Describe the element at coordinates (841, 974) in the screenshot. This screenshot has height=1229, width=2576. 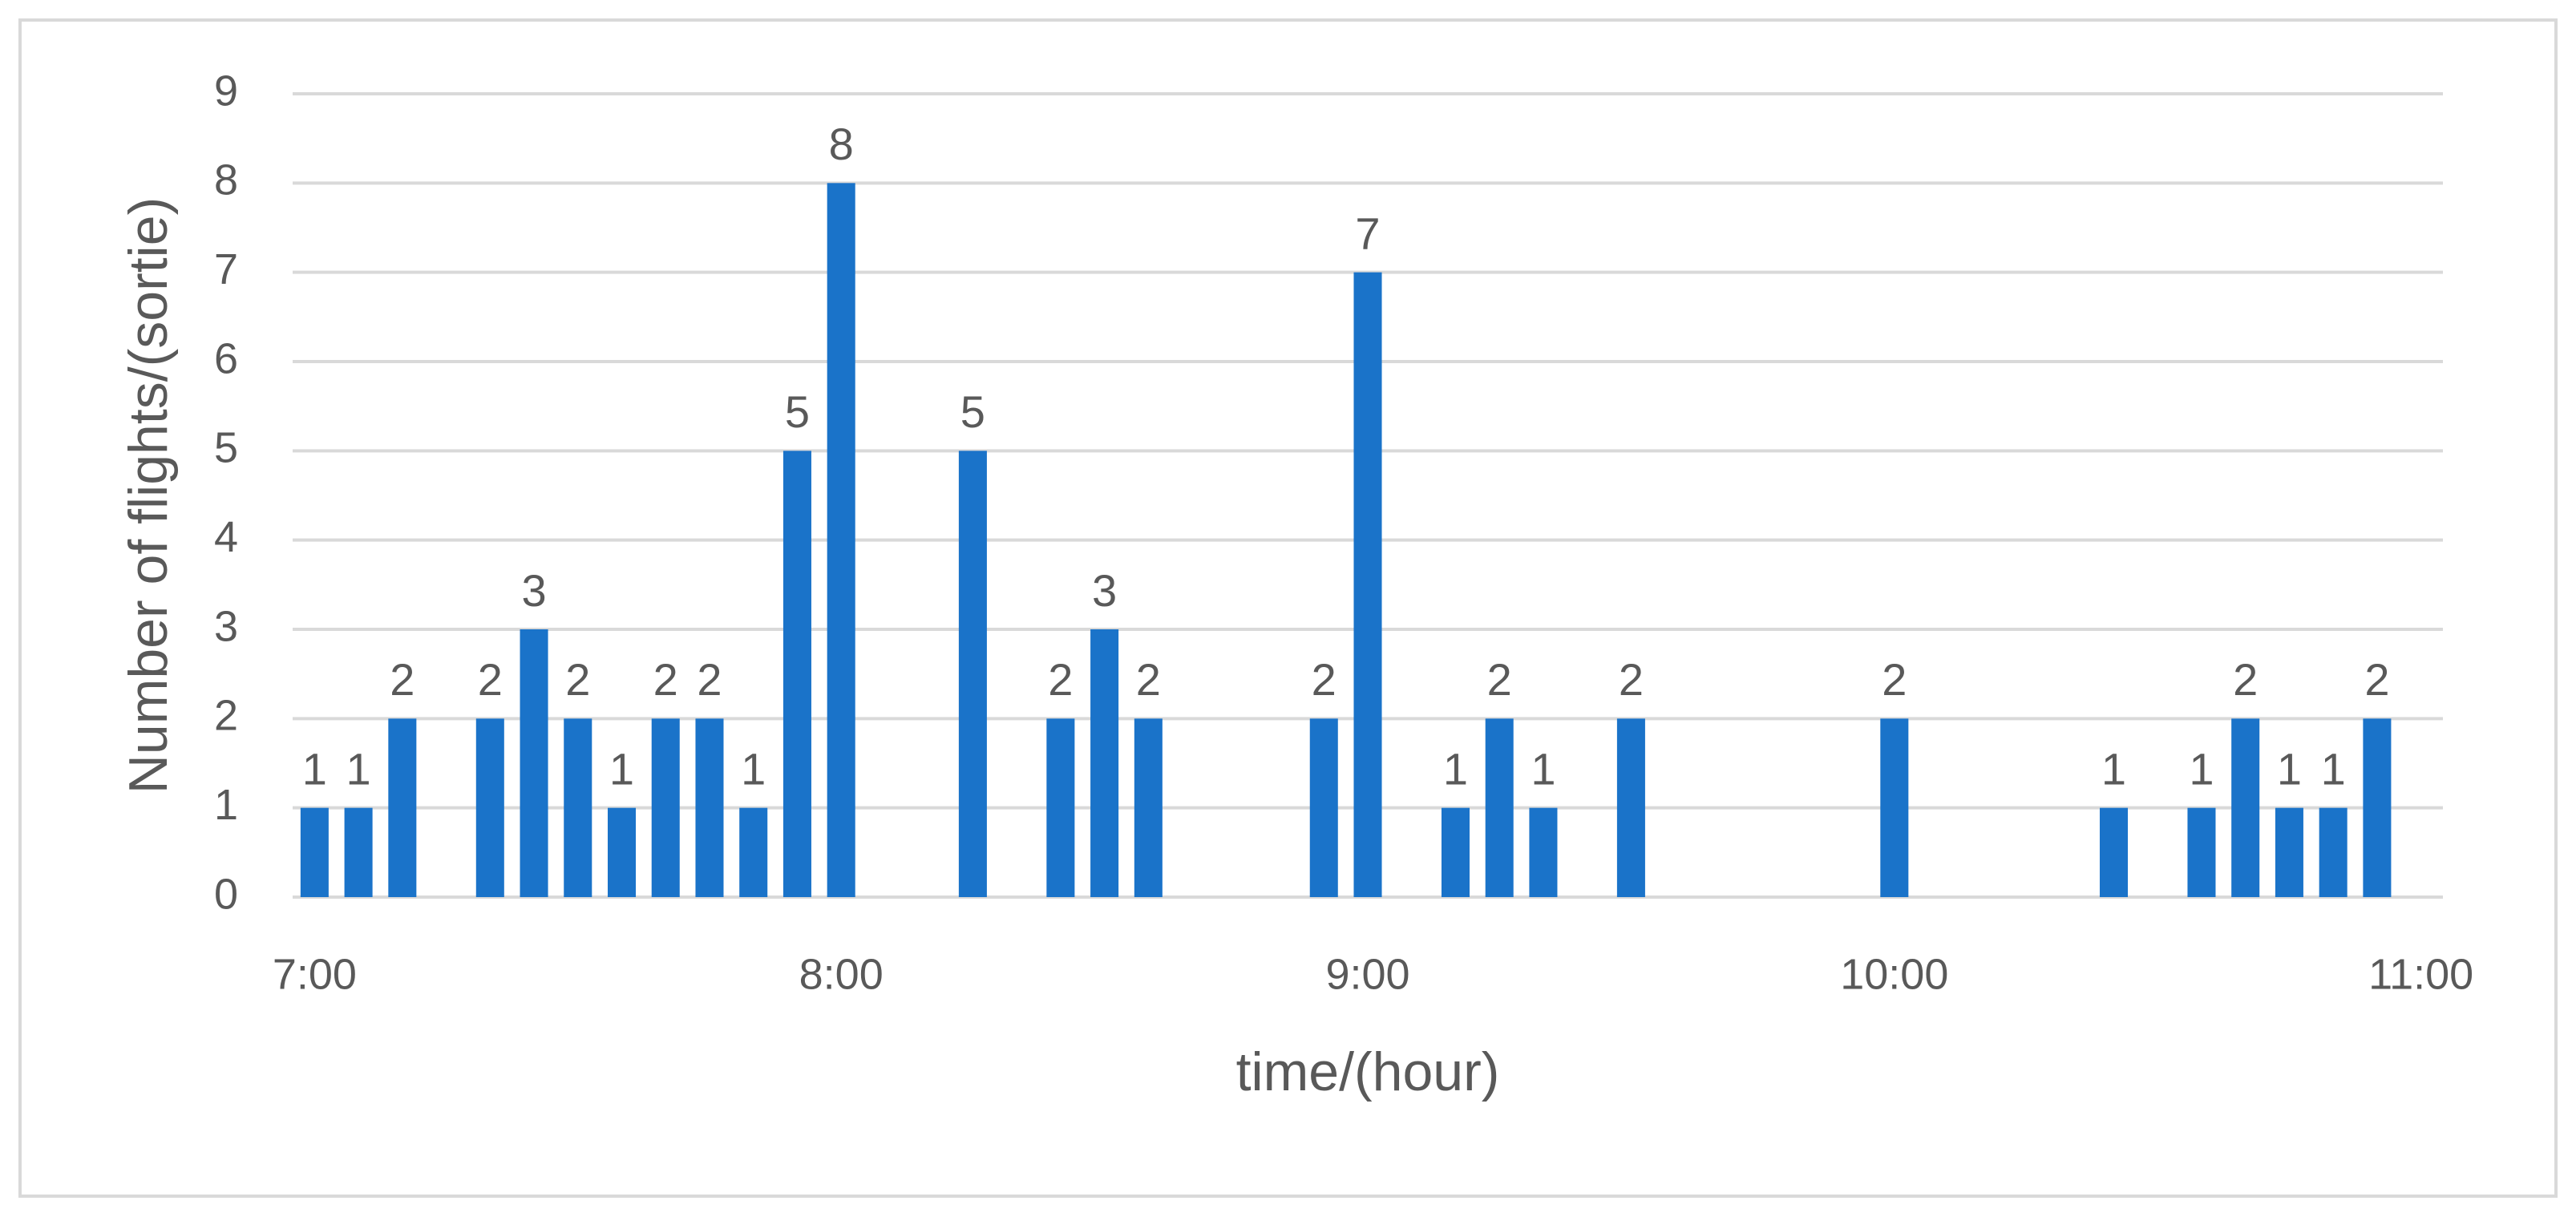
I see `x-tick-label: 8:00` at that location.